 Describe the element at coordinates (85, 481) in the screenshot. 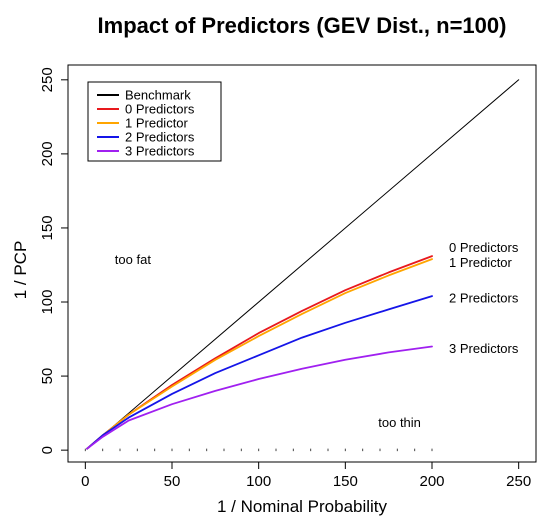

I see `x-tick-label: 0` at that location.